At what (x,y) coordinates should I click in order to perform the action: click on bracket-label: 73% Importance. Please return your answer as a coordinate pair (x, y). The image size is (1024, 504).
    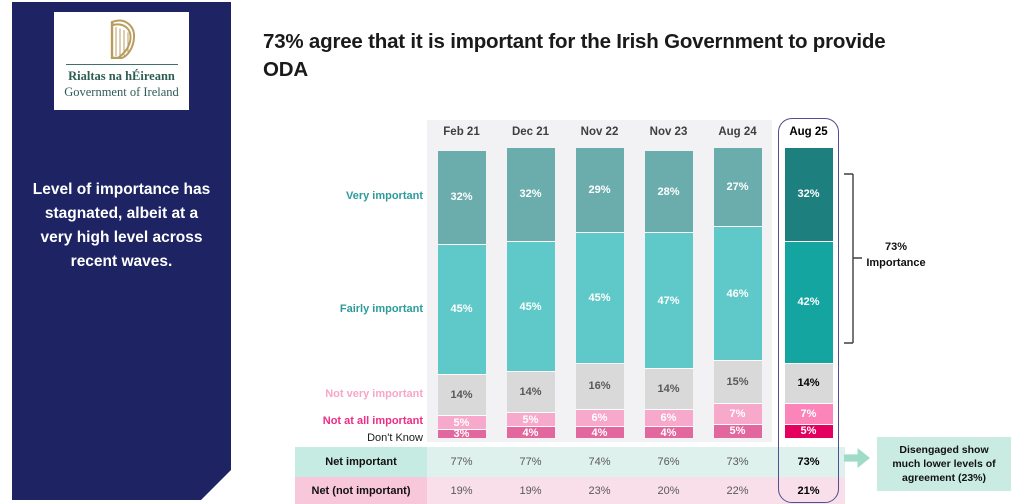
    Looking at the image, I should click on (896, 256).